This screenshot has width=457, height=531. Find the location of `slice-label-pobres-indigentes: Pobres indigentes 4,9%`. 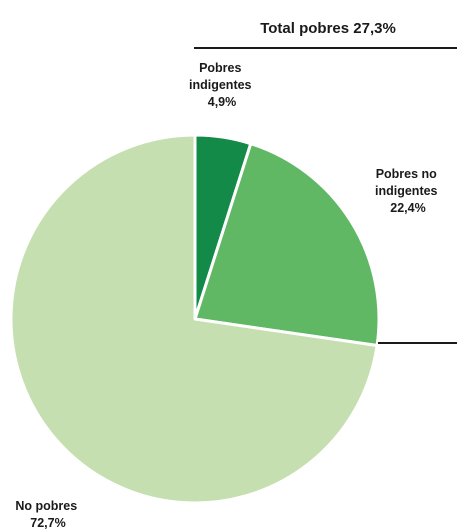

slice-label-pobres-indigentes: Pobres indigentes 4,9% is located at coordinates (222, 85).